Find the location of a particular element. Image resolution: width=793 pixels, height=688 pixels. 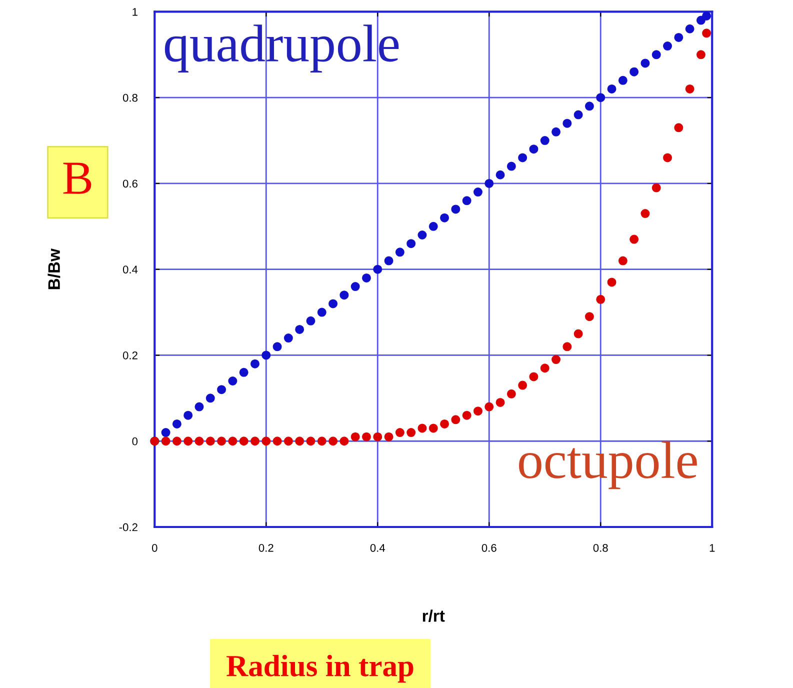

y-tick-label: 0 is located at coordinates (135, 441).